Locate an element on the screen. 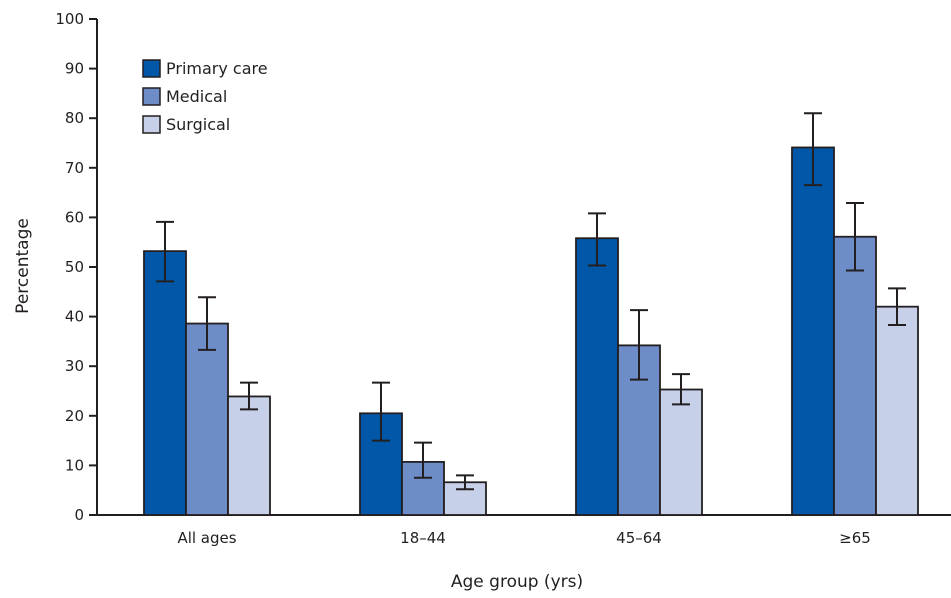 The height and width of the screenshot is (598, 951). y-tick-label: 60 is located at coordinates (74, 217).